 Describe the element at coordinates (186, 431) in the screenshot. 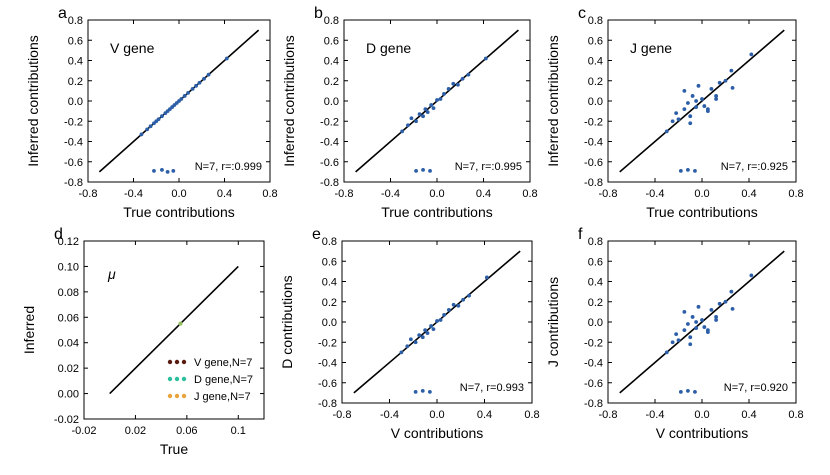

I see `x-tick-label: 0.06` at that location.